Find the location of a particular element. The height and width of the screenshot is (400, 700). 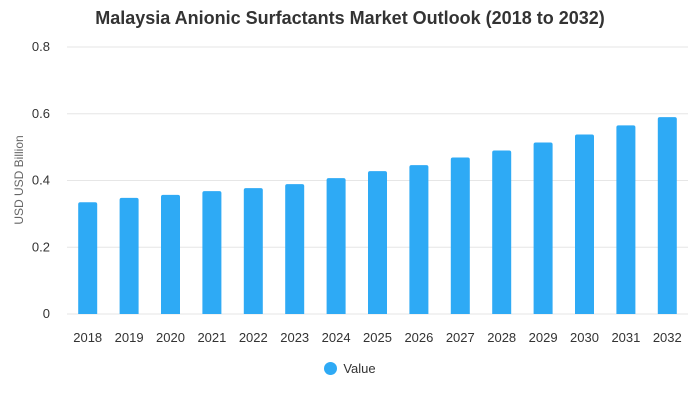

x-tick-label: 2027 is located at coordinates (460, 337).